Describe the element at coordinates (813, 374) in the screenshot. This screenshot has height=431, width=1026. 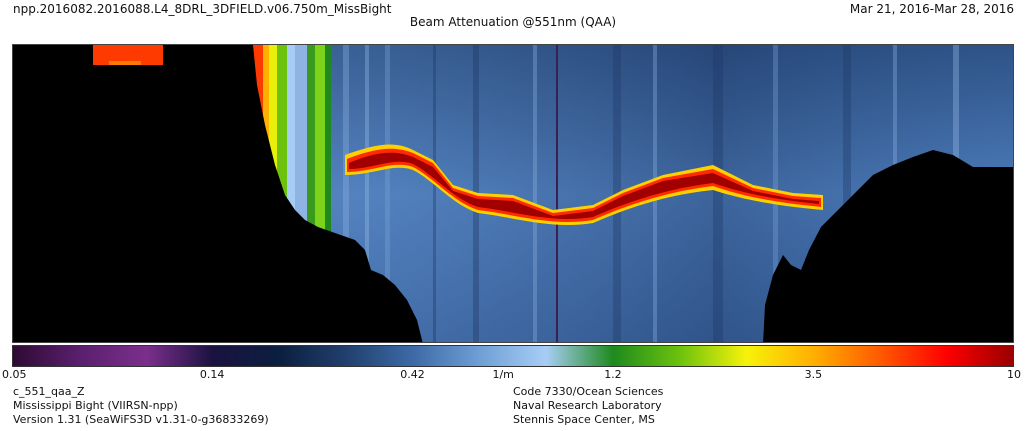
I see `colorbar-tick-label: 3.5` at that location.